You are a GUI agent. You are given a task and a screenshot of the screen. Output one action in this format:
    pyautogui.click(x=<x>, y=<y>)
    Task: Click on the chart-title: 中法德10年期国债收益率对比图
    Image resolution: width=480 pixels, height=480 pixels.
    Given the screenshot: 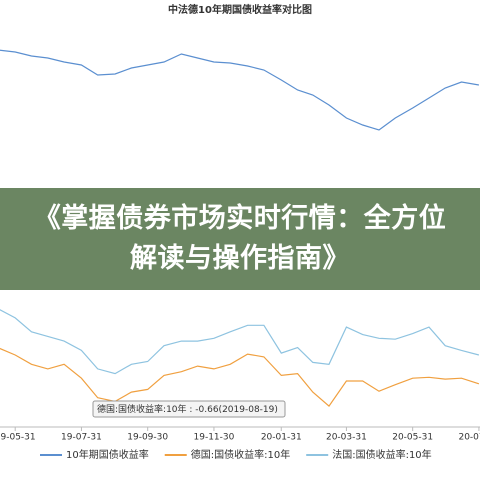 What is the action you would take?
    pyautogui.click(x=240, y=9)
    